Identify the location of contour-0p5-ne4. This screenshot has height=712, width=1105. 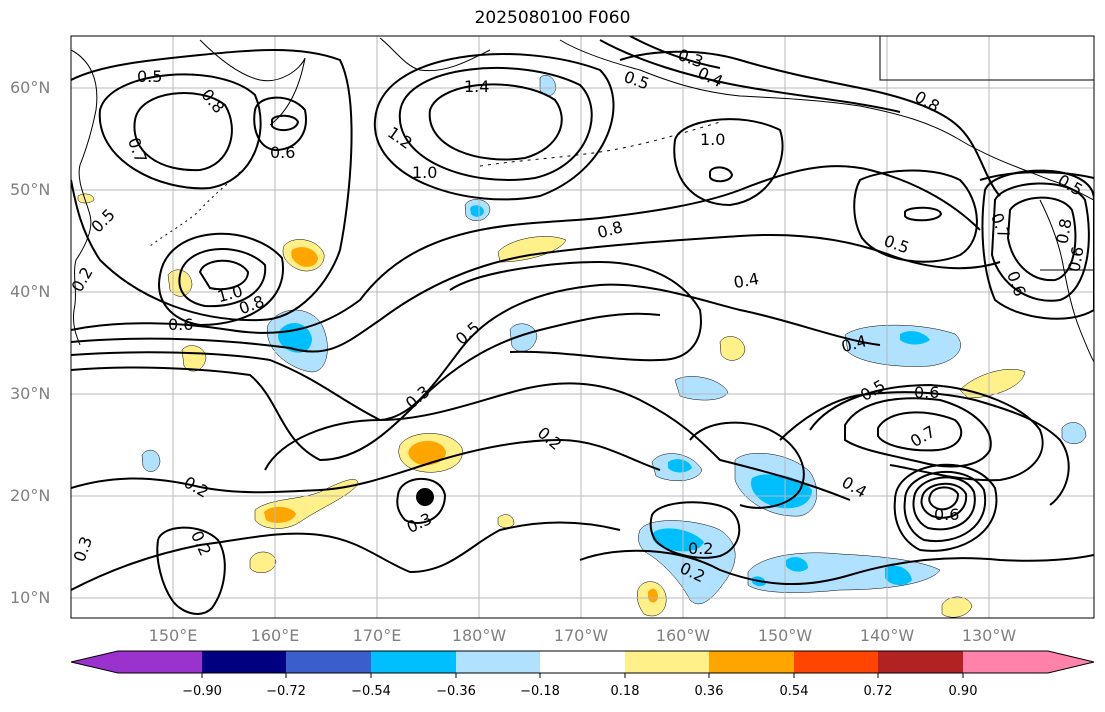
(1036, 176).